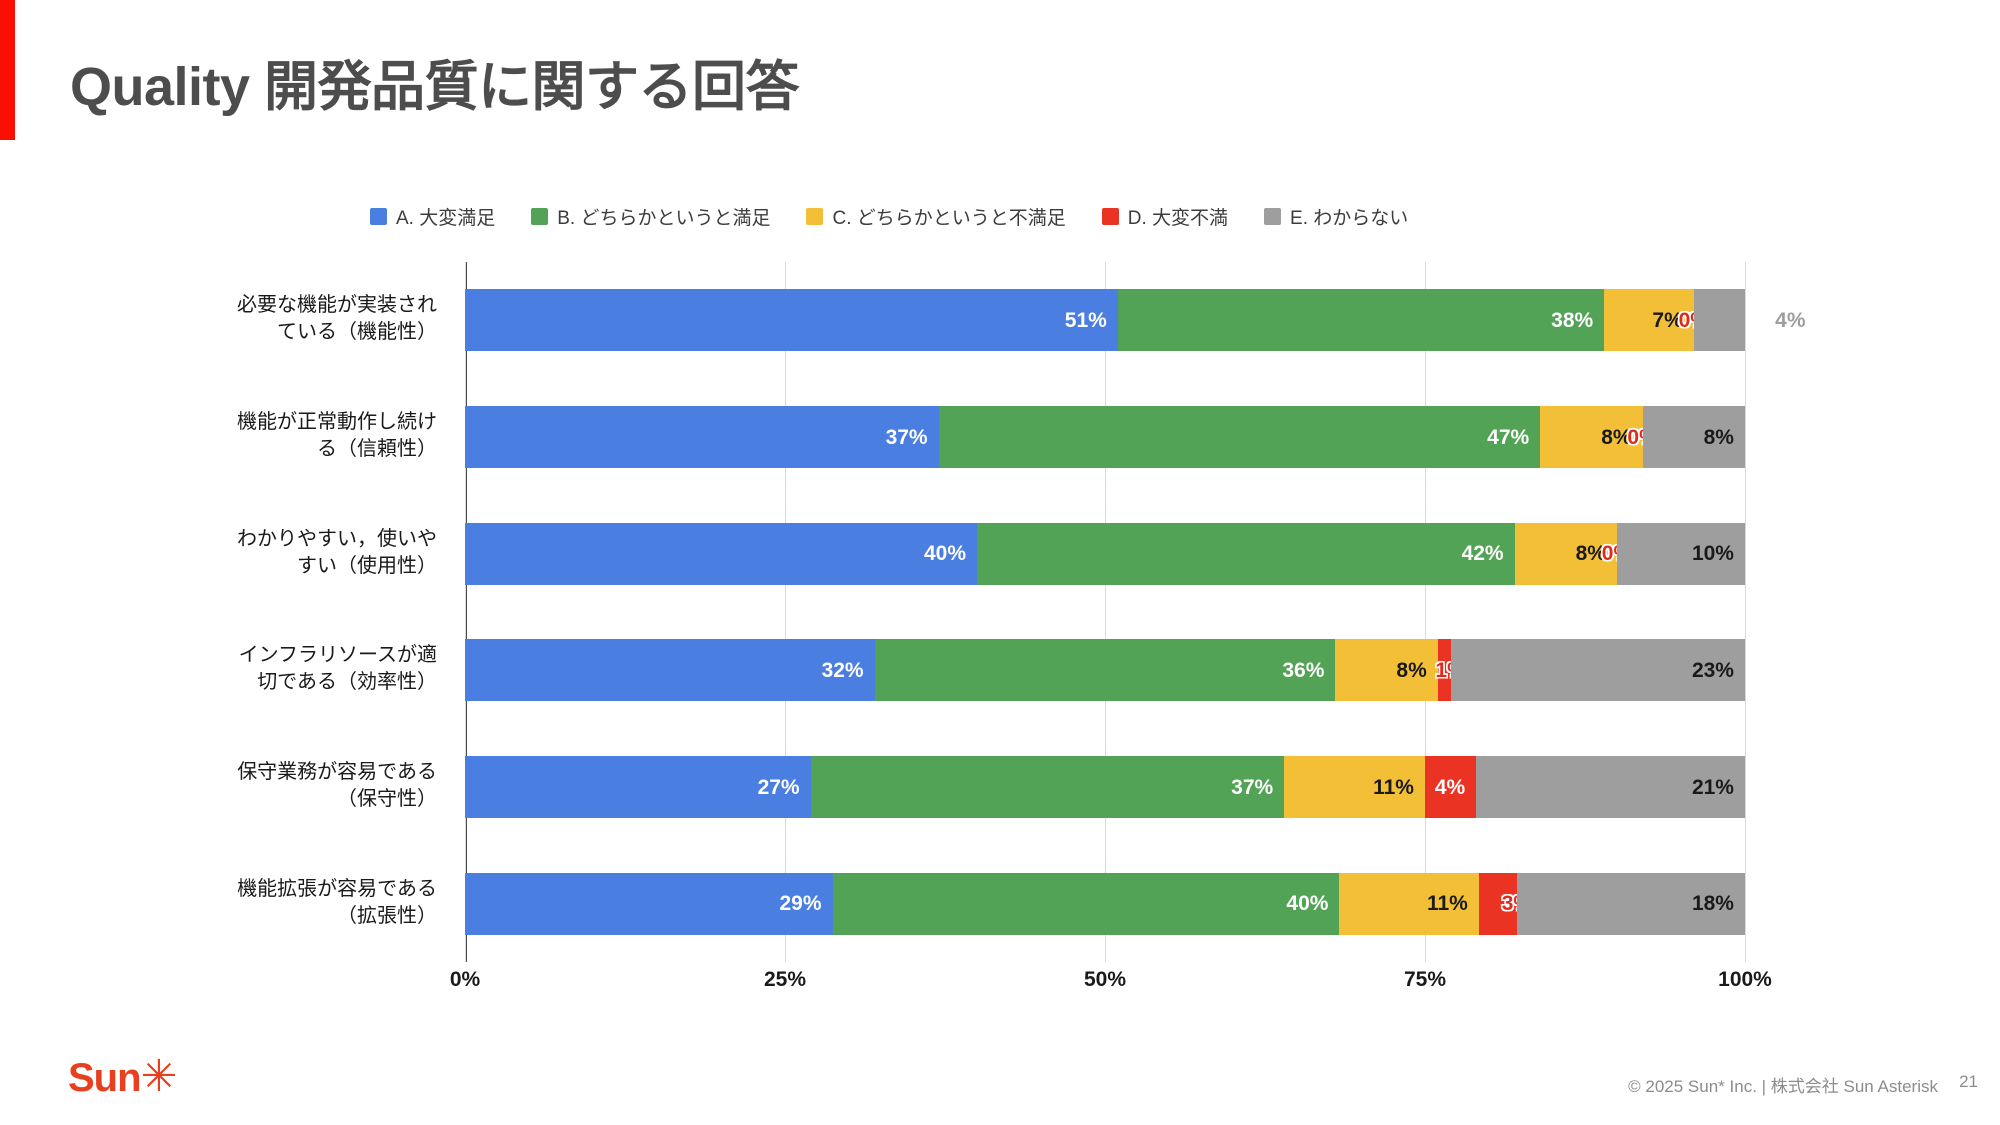  What do you see at coordinates (446, 218) in the screenshot?
I see `legend-label: A. 大変満足` at bounding box center [446, 218].